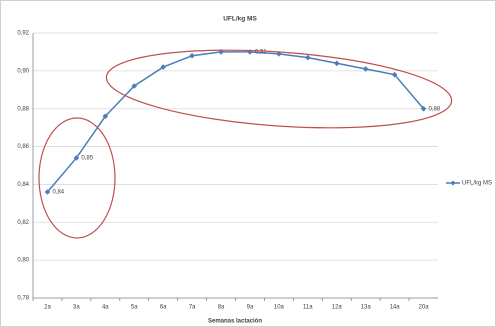 Image resolution: width=496 pixels, height=327 pixels. I want to click on x-tick-label: 2a, so click(47, 308).